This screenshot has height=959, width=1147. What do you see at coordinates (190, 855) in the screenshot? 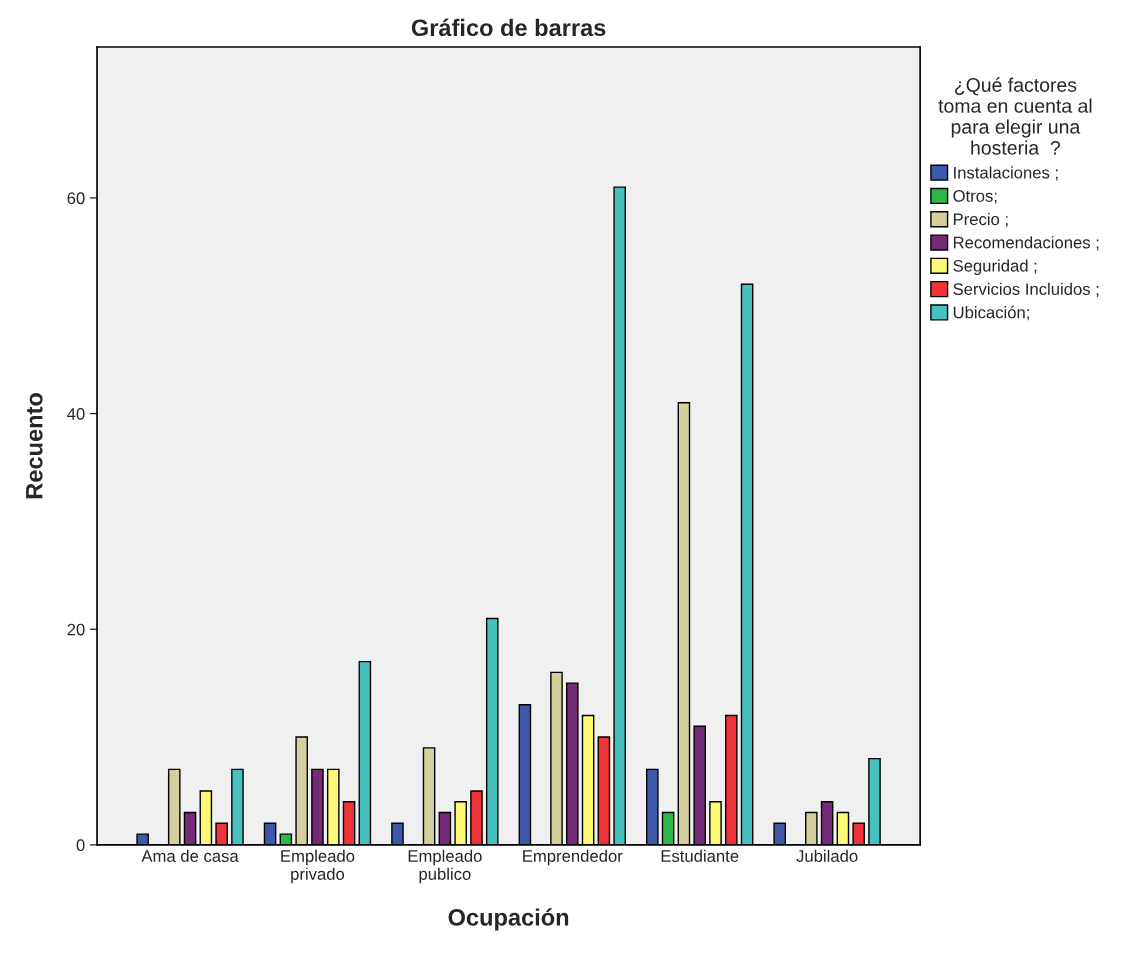
I see `x-tick-label: Ama de casa` at bounding box center [190, 855].